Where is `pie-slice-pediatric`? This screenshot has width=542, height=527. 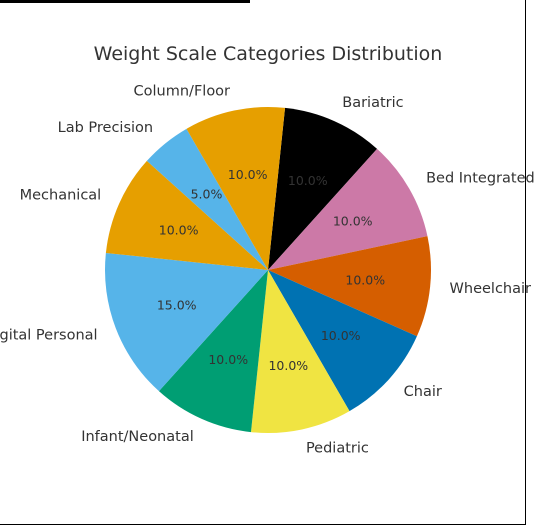
pie-slice-pediatric is located at coordinates (300, 351).